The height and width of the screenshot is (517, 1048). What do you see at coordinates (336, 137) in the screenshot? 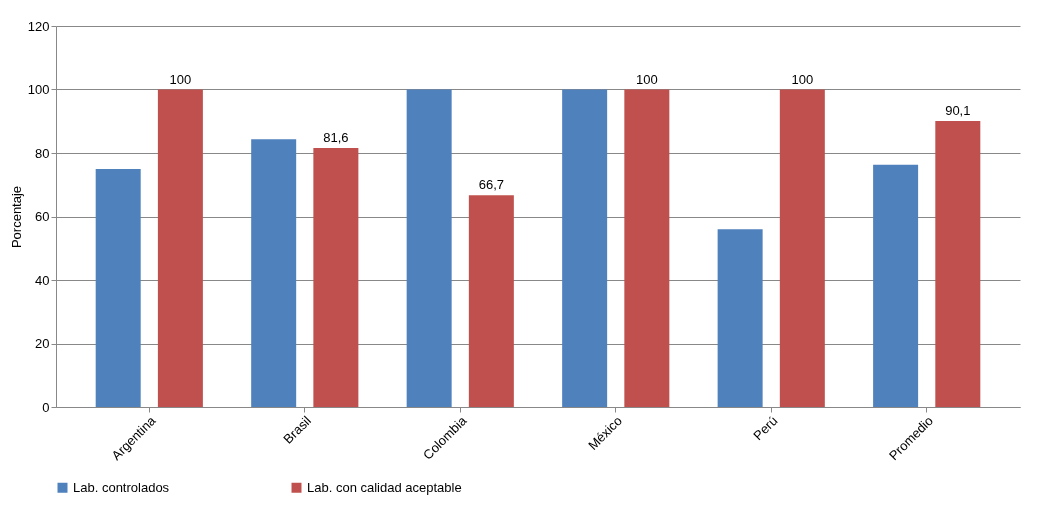
I see `data-label: 81,6` at bounding box center [336, 137].